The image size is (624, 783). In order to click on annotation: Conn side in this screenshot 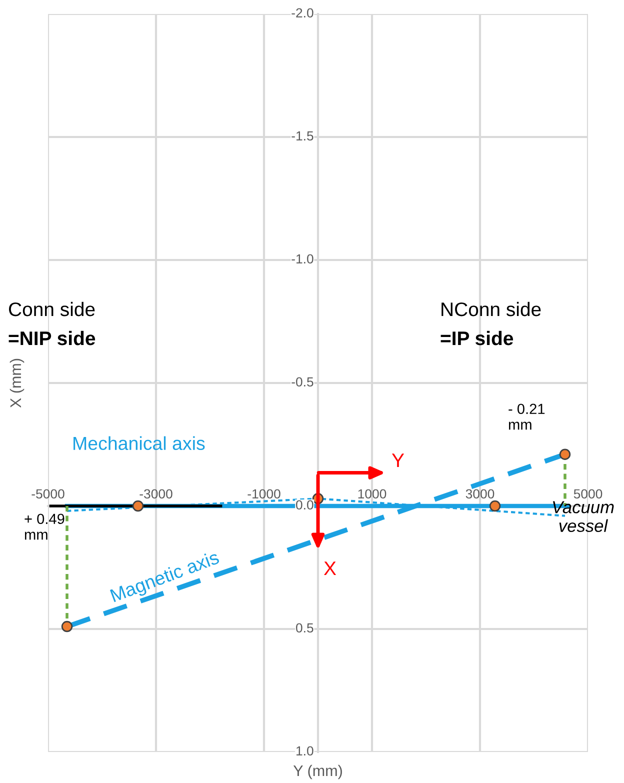, I will do `click(51, 309)`.